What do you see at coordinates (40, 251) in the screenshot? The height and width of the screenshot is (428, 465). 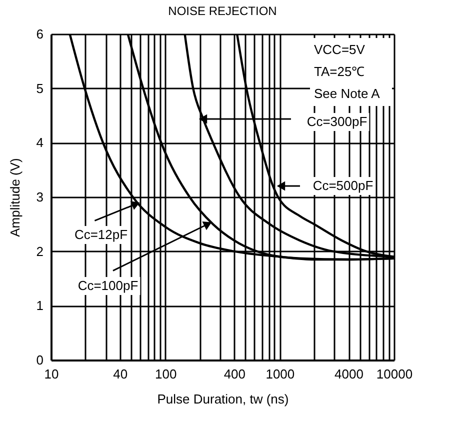 I see `y-tick-label: 2` at bounding box center [40, 251].